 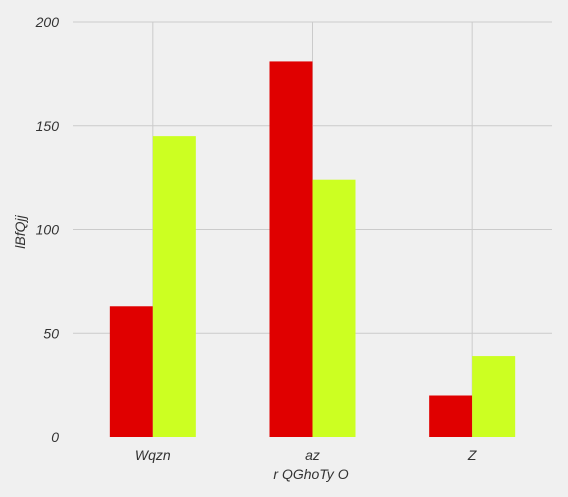 What do you see at coordinates (51, 333) in the screenshot?
I see `y-tick-label: 50` at bounding box center [51, 333].